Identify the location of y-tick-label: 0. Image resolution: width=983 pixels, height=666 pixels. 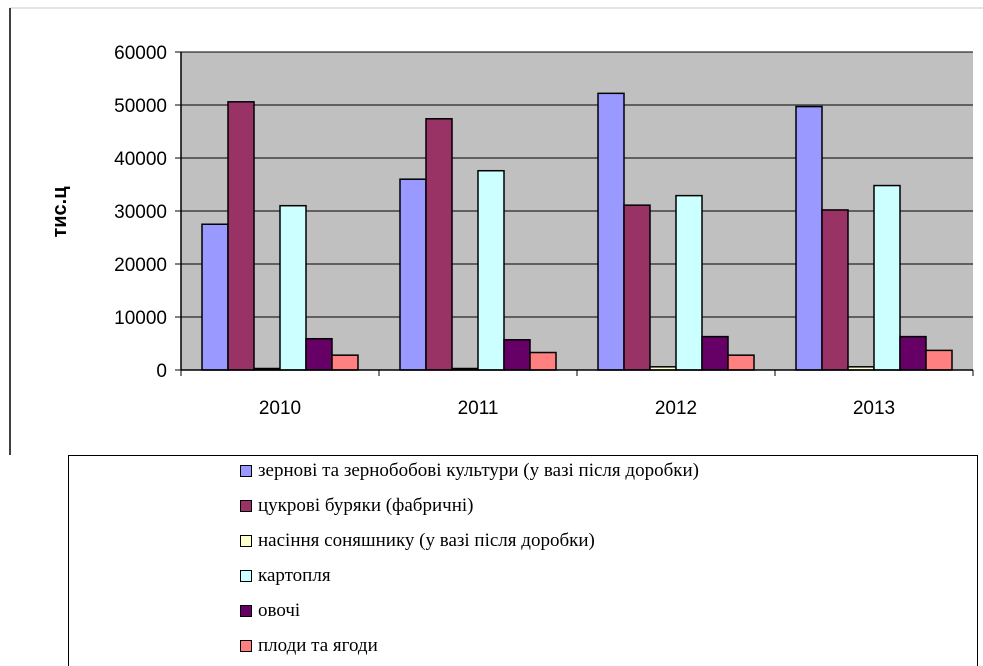
(161, 371).